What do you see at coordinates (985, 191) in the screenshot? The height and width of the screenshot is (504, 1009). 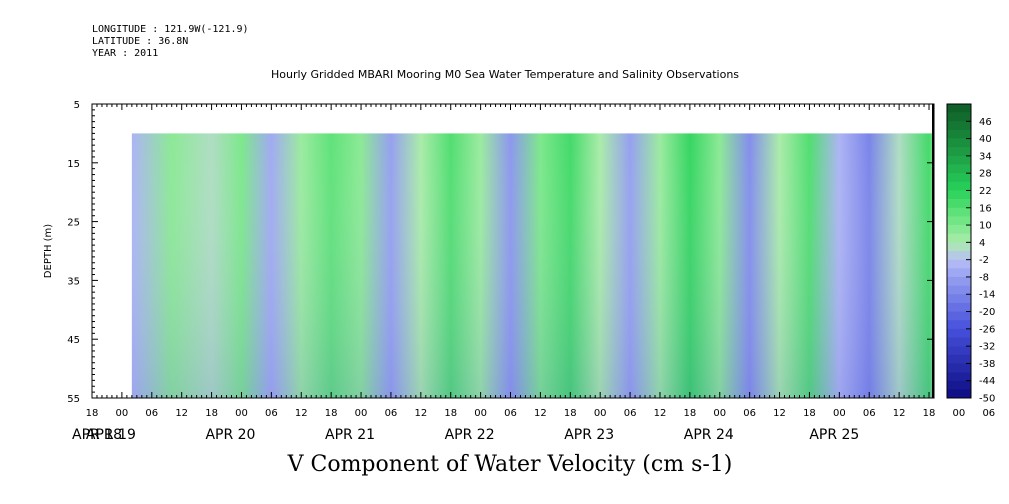 I see `colorbar-label: 22` at bounding box center [985, 191].